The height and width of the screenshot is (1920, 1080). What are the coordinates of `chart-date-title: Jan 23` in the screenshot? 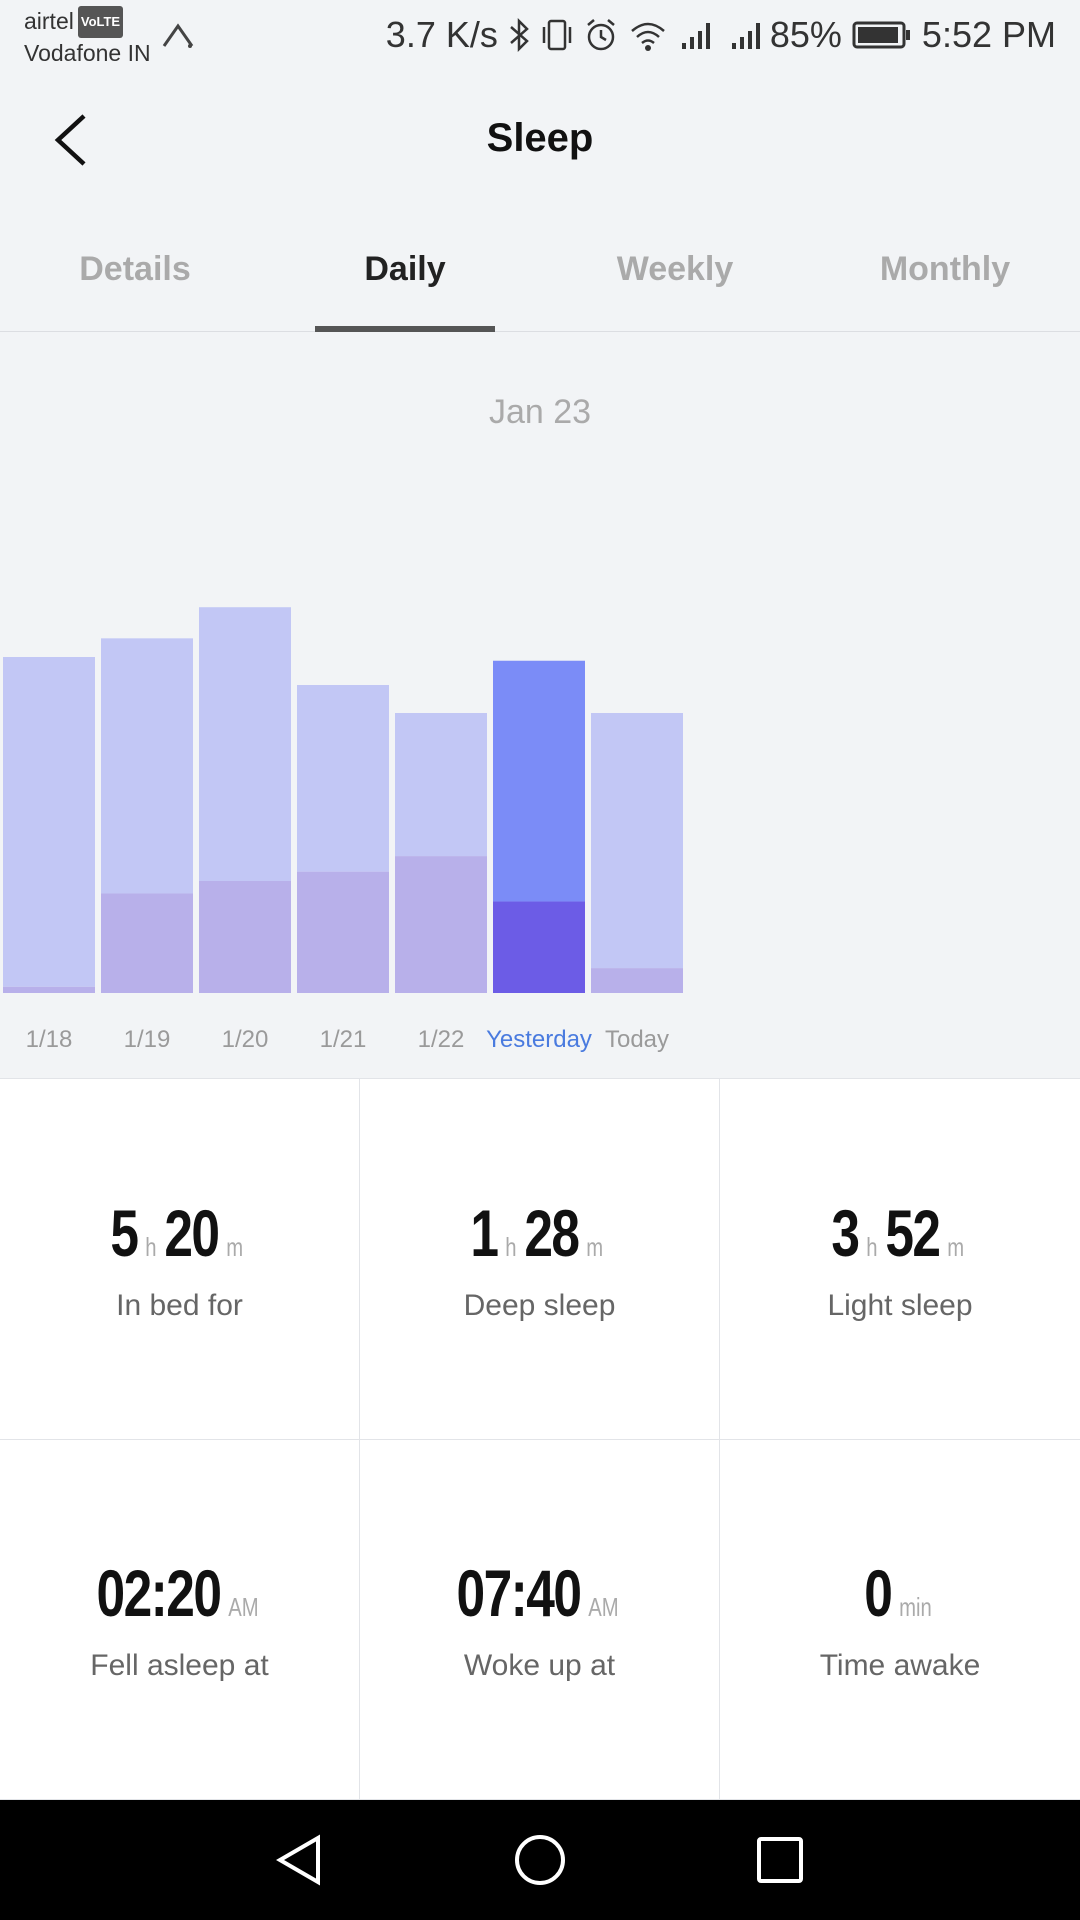 It's located at (540, 412).